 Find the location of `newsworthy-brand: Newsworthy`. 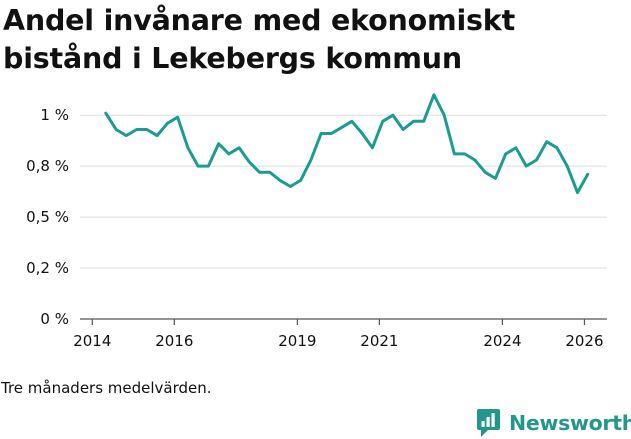

newsworthy-brand: Newsworthy is located at coordinates (553, 423).